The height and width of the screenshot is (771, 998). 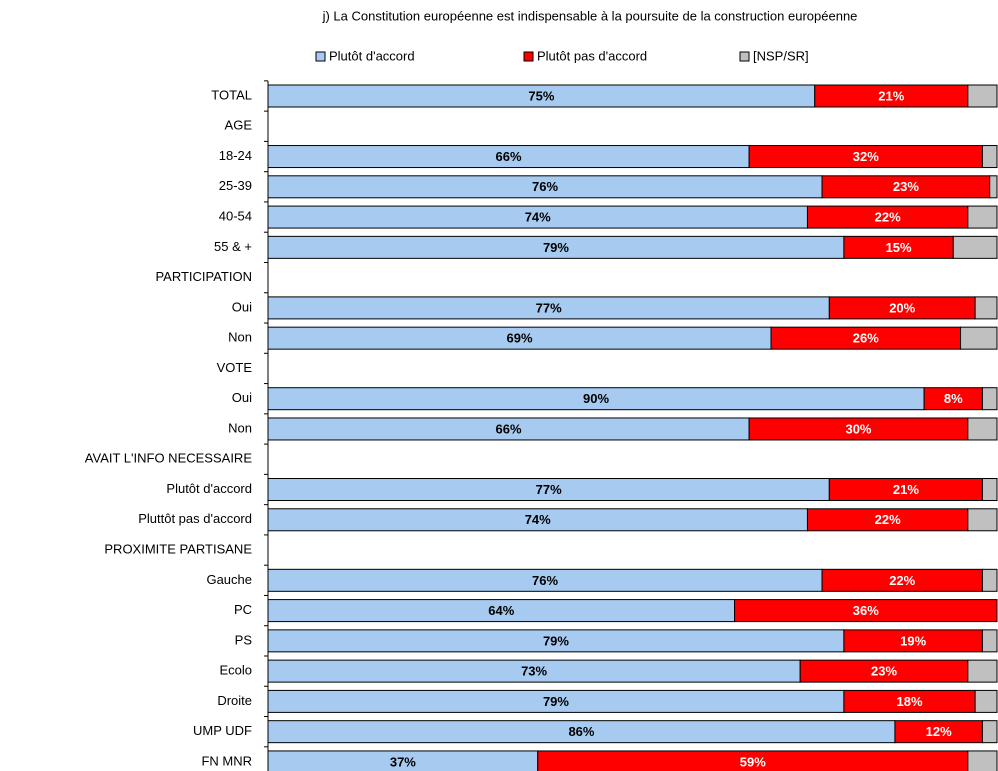 I want to click on legend-label: [NSP/SR], so click(x=781, y=55).